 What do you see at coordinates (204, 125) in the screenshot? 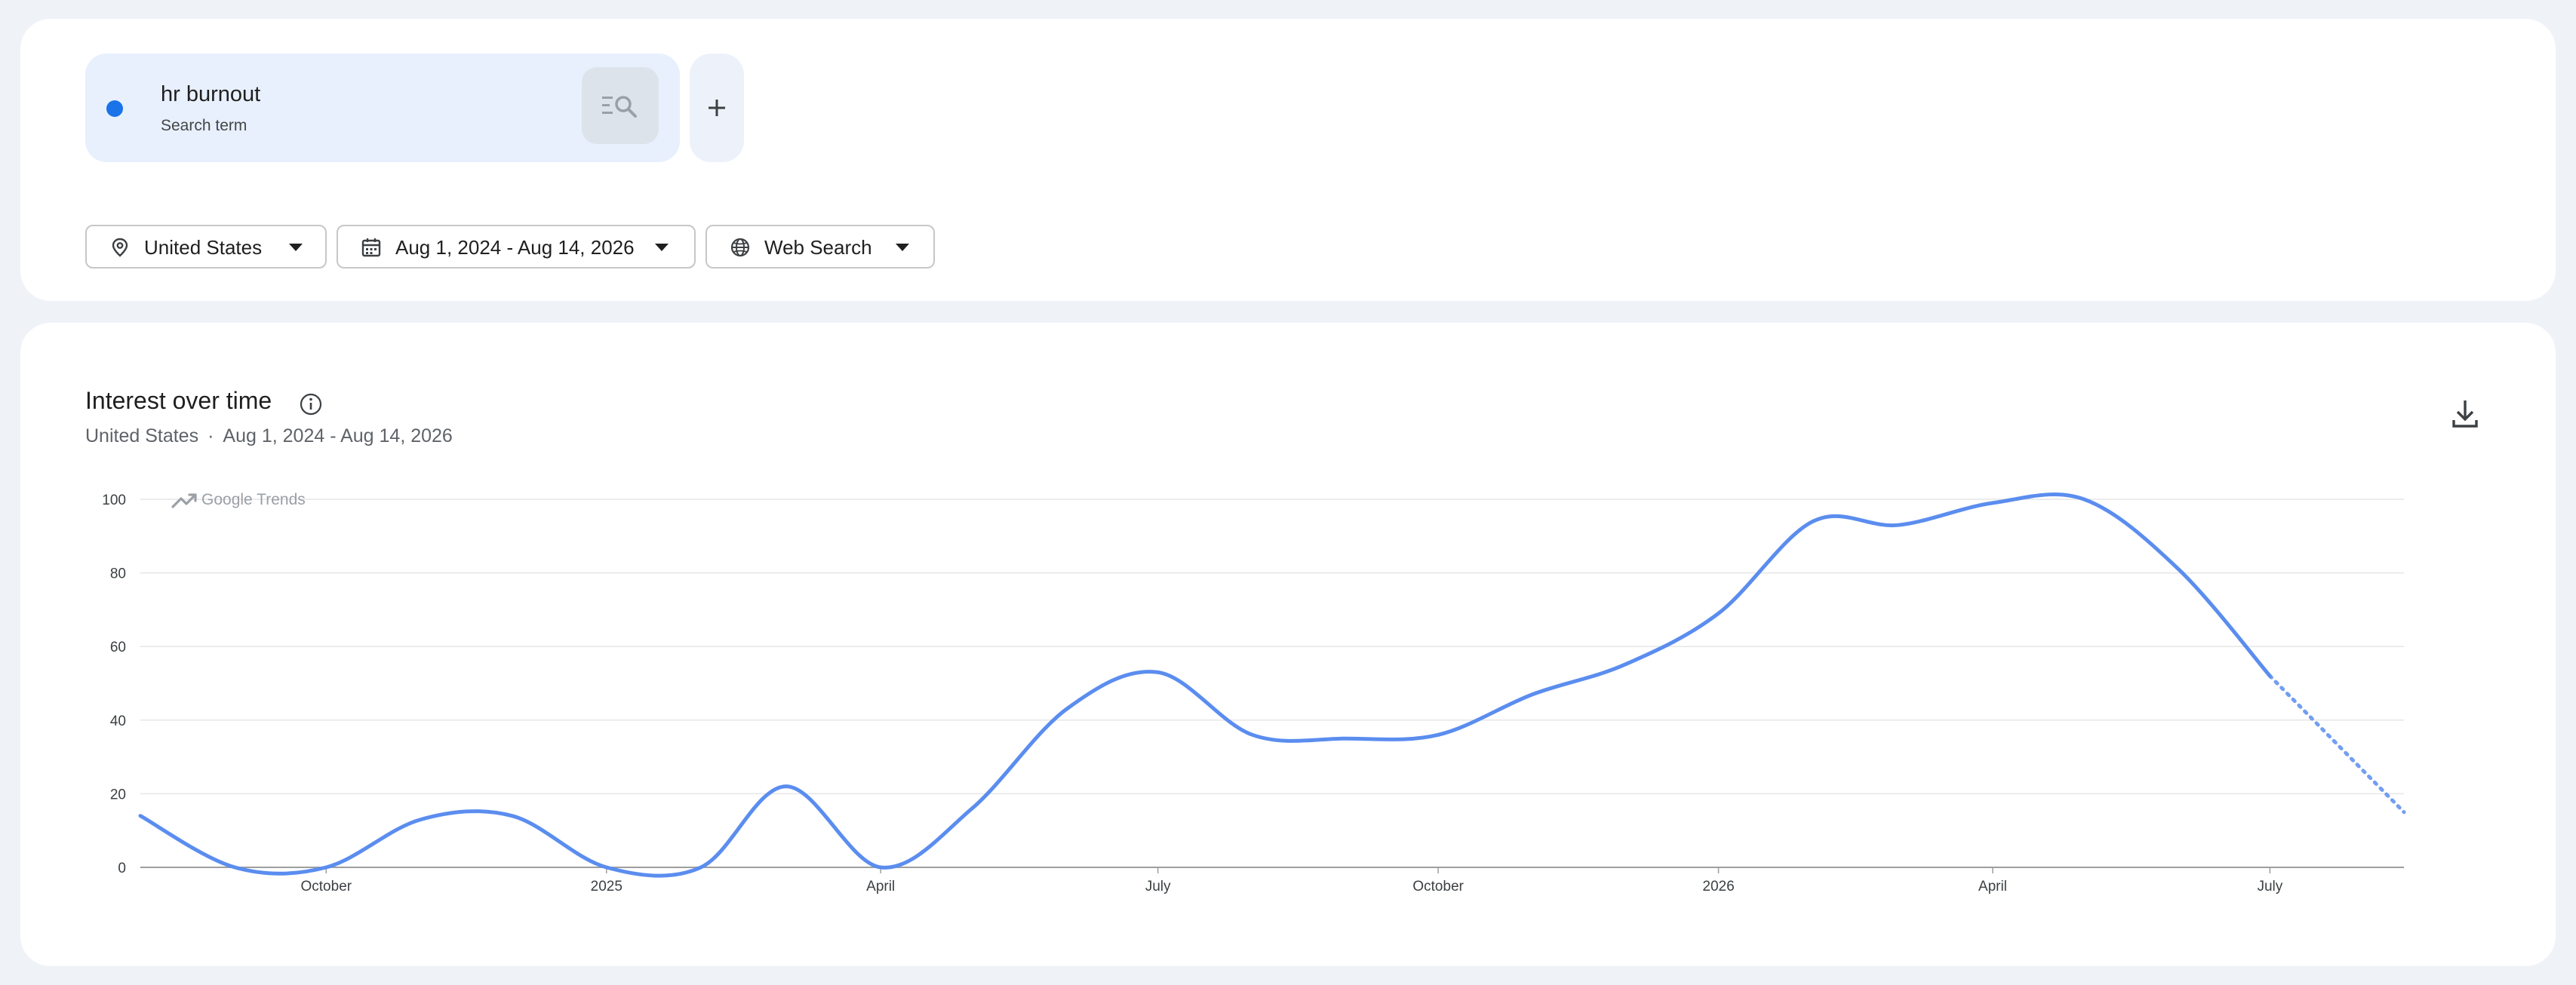
I see `search-term-type: Search term` at bounding box center [204, 125].